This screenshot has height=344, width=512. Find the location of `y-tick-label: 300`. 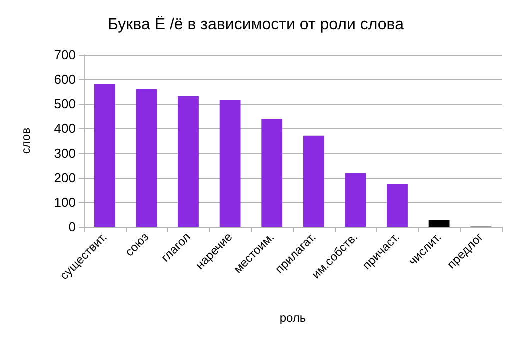

y-tick-label: 300 is located at coordinates (65, 153).